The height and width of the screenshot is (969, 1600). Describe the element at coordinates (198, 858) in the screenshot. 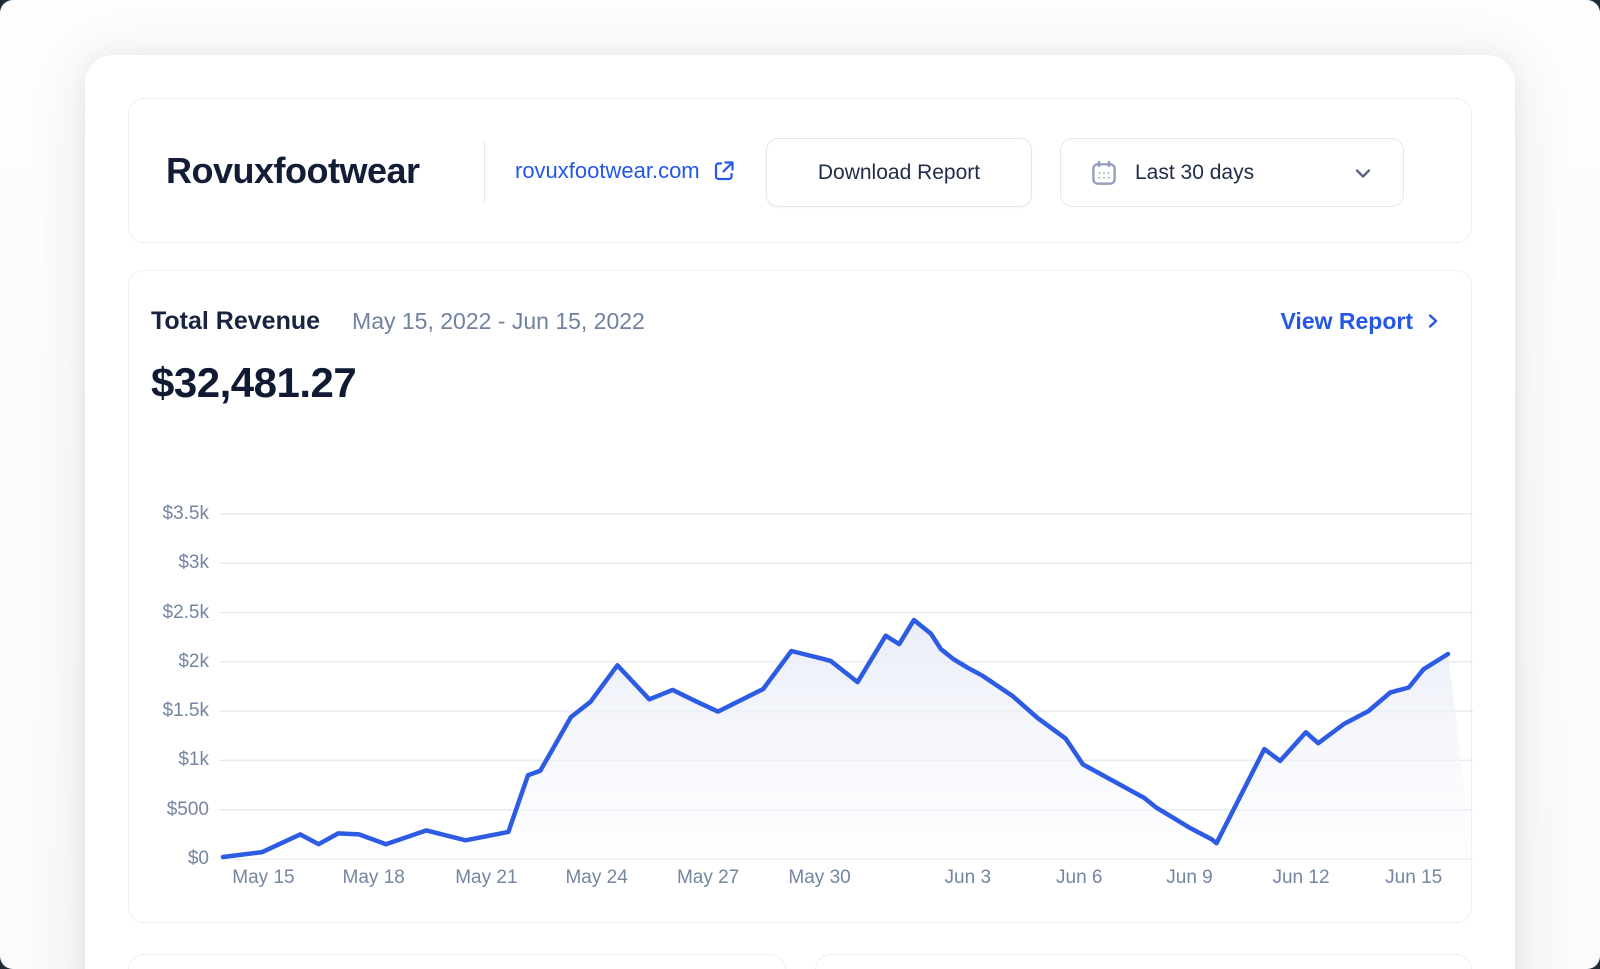

I see `y-tick-label: $0` at that location.